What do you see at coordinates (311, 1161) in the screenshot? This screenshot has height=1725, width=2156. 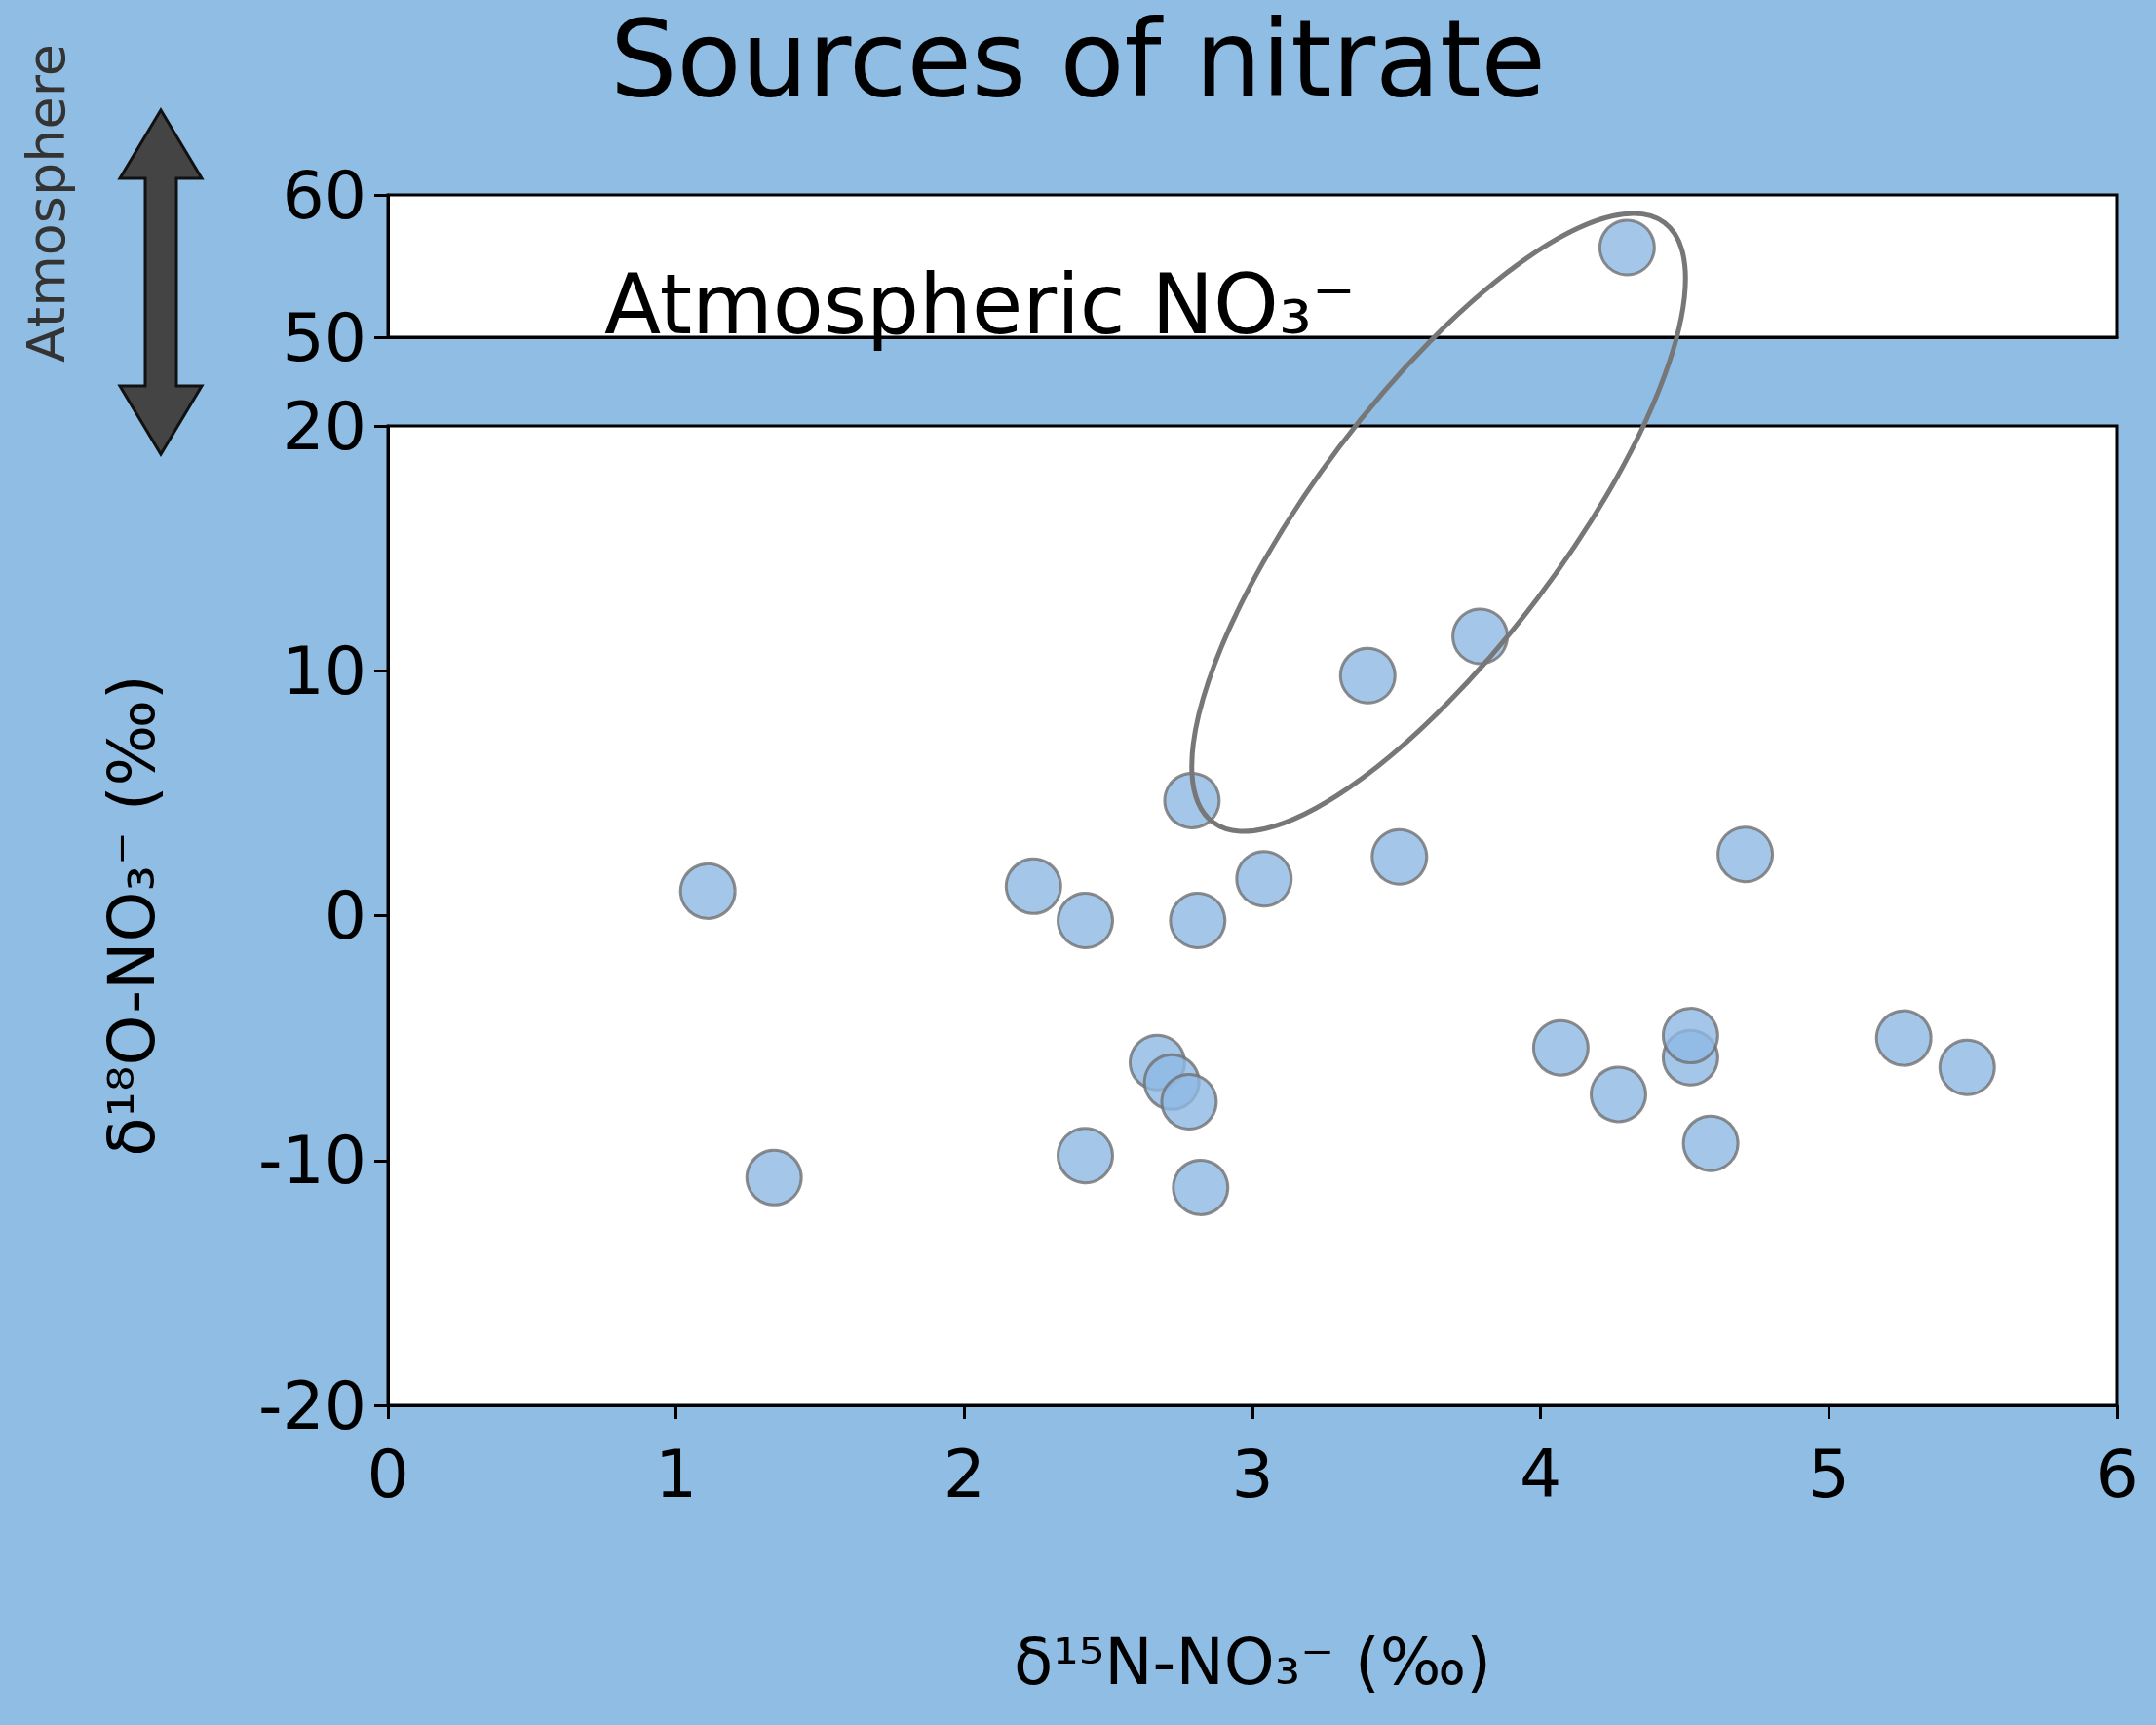 I see `y-tick-label: -10` at bounding box center [311, 1161].